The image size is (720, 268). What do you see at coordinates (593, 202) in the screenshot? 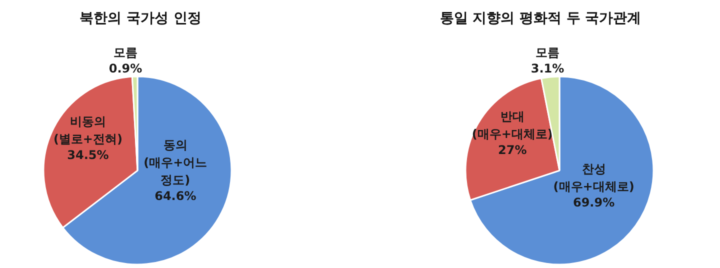
I see `data-label: 69.9%` at bounding box center [593, 202].